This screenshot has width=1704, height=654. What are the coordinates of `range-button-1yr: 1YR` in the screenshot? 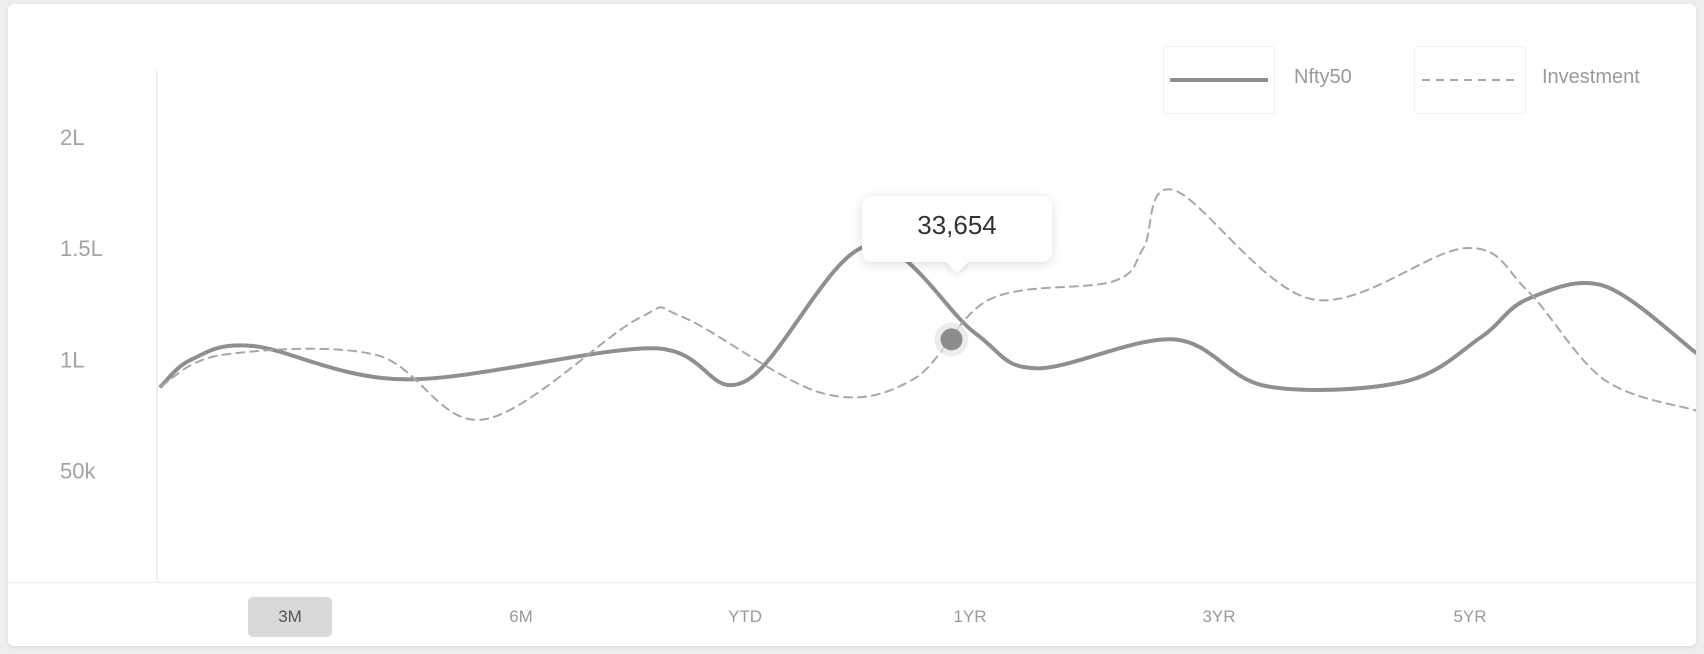 It's located at (970, 616).